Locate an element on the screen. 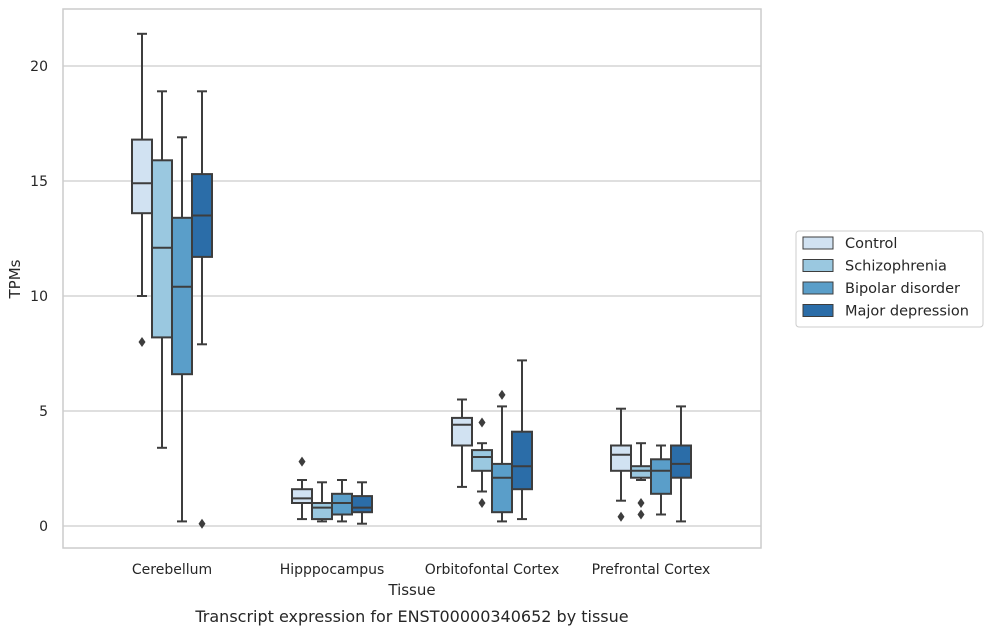  y-tick-label: 10 is located at coordinates (39, 297).